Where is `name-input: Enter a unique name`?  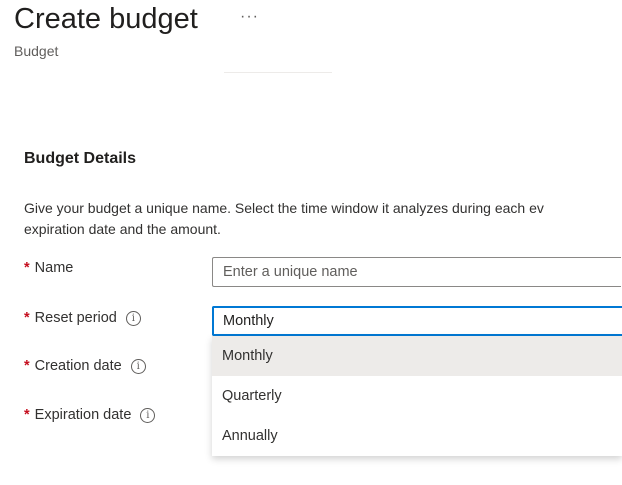 name-input: Enter a unique name is located at coordinates (416, 272).